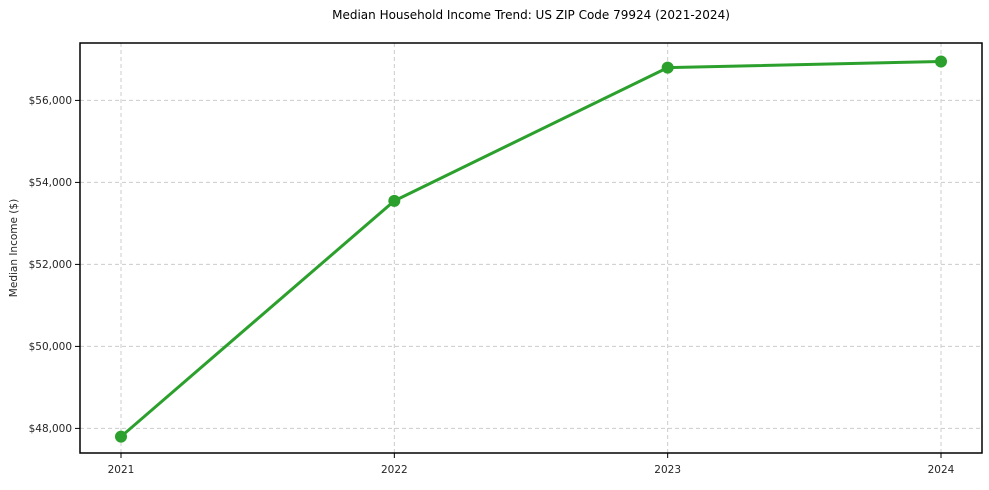 The image size is (989, 490). I want to click on y-tick-label: $48,000, so click(50, 429).